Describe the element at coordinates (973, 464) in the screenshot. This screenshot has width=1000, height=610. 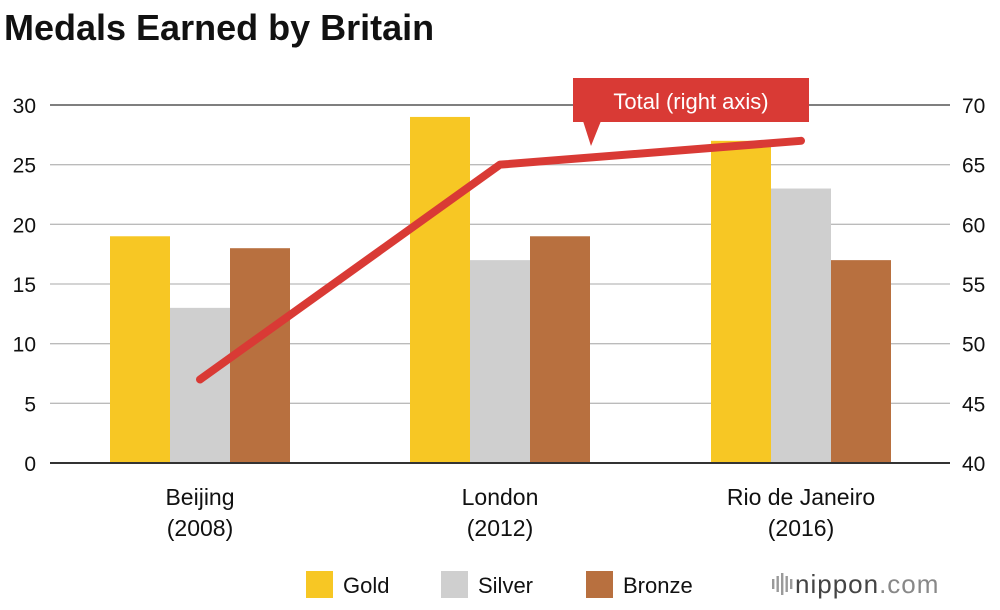
I see `right-tick-label: 40` at that location.